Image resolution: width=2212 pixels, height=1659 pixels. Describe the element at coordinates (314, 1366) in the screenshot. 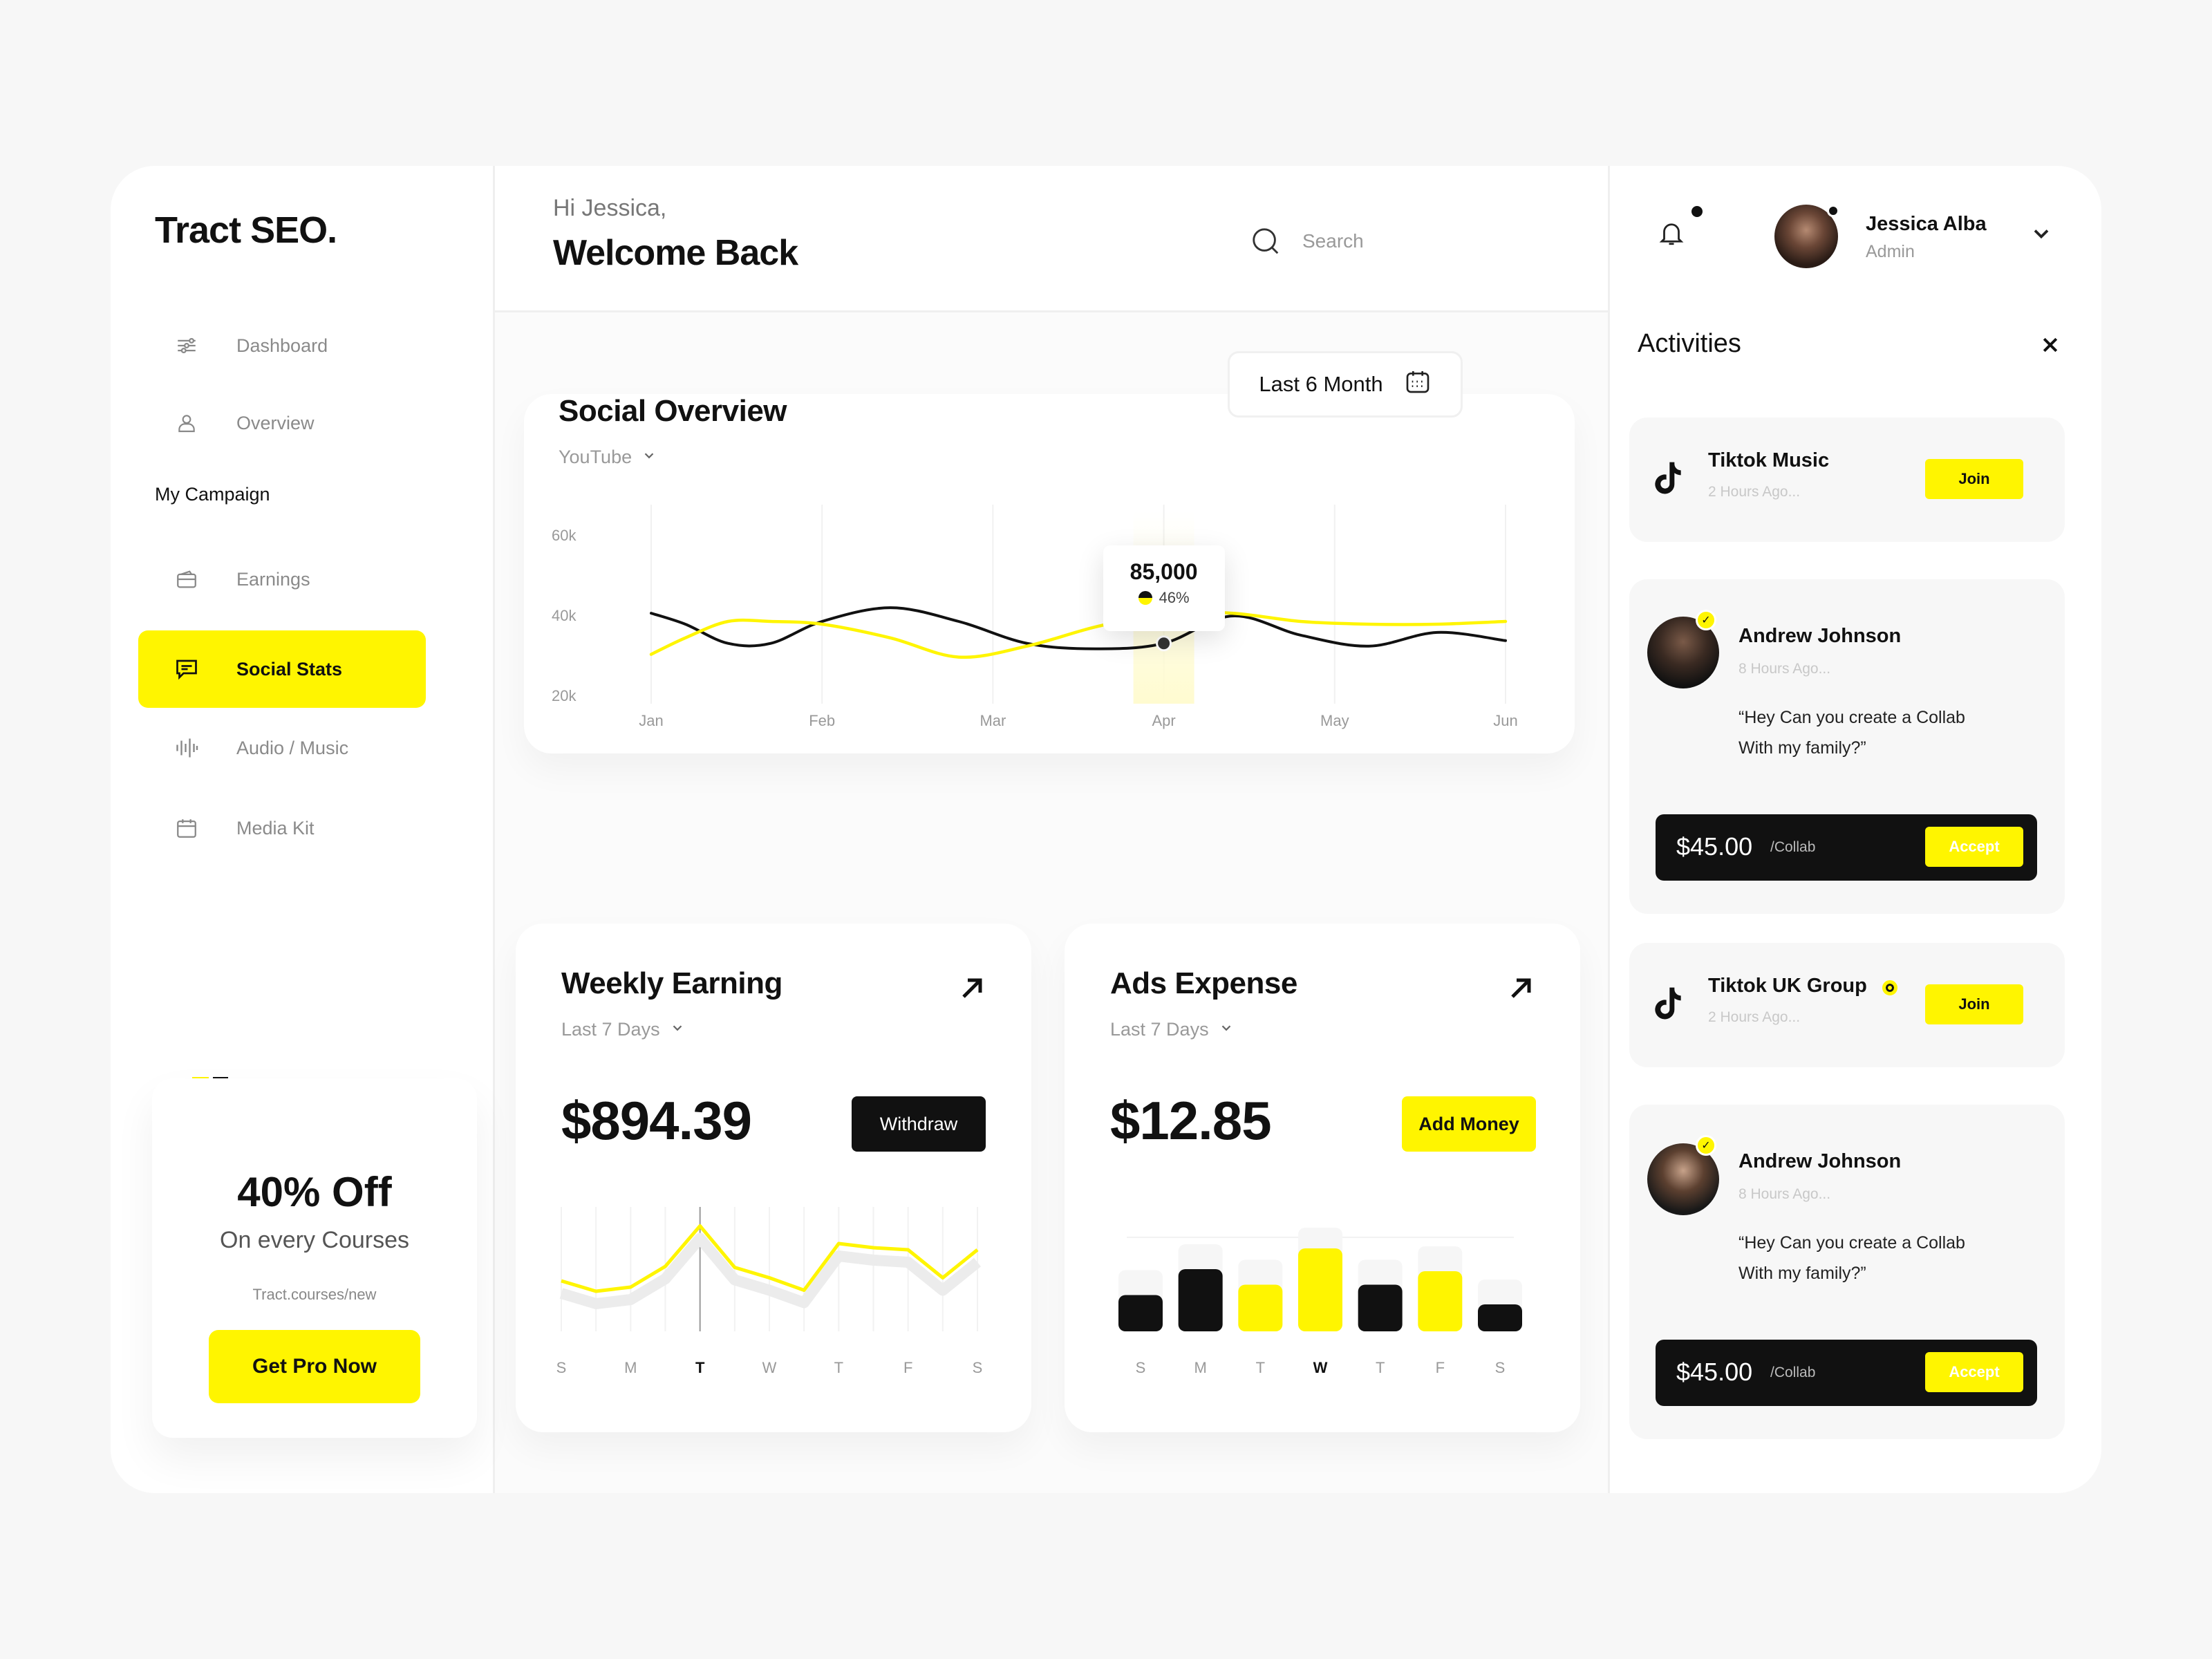

I see `get-pro-button: Get Pro Now` at that location.